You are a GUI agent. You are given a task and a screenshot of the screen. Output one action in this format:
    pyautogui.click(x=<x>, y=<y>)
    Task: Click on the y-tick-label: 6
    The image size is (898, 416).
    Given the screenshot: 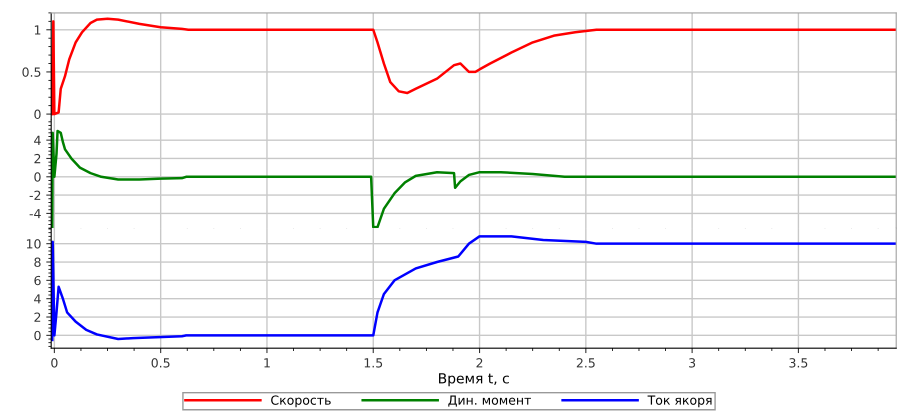 What is the action you would take?
    pyautogui.click(x=37, y=281)
    